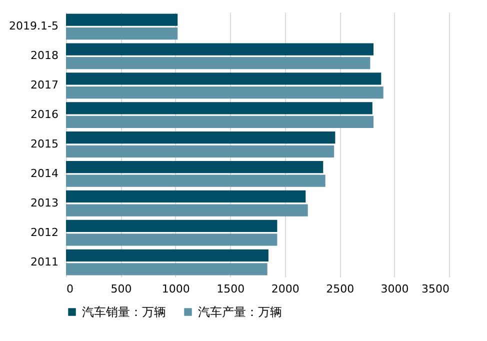 The height and width of the screenshot is (341, 487). I want to click on y-tick-label: 2013, so click(44, 203).